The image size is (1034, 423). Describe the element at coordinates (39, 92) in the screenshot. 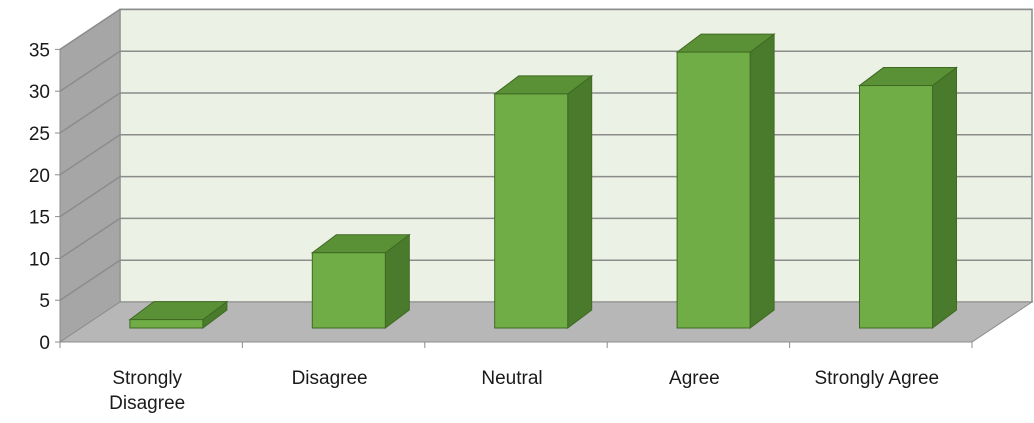

I see `y-tick-label: 30` at that location.